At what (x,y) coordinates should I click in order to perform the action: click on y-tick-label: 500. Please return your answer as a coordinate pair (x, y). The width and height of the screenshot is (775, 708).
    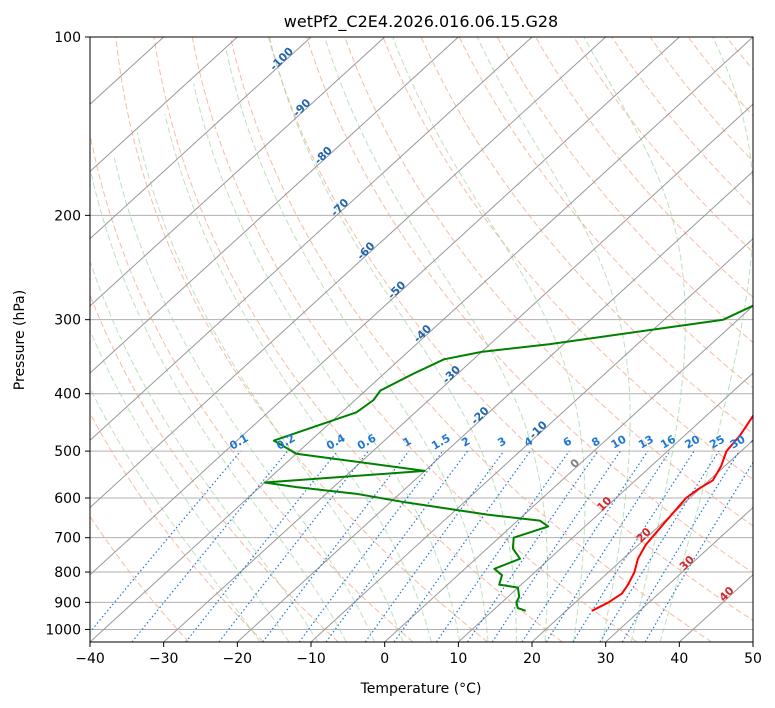
    Looking at the image, I should click on (67, 452).